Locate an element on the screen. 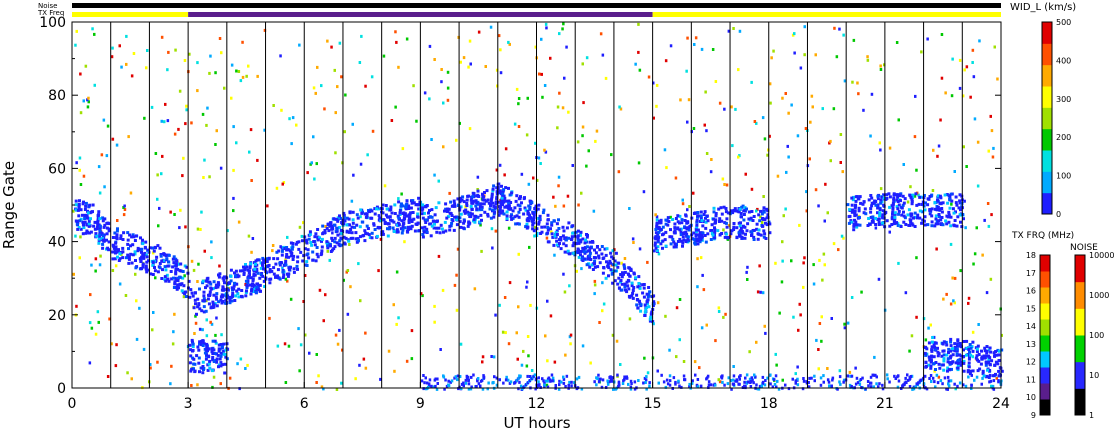 This screenshot has height=435, width=1118. colorbar-tick-label: 100 is located at coordinates (1063, 176).